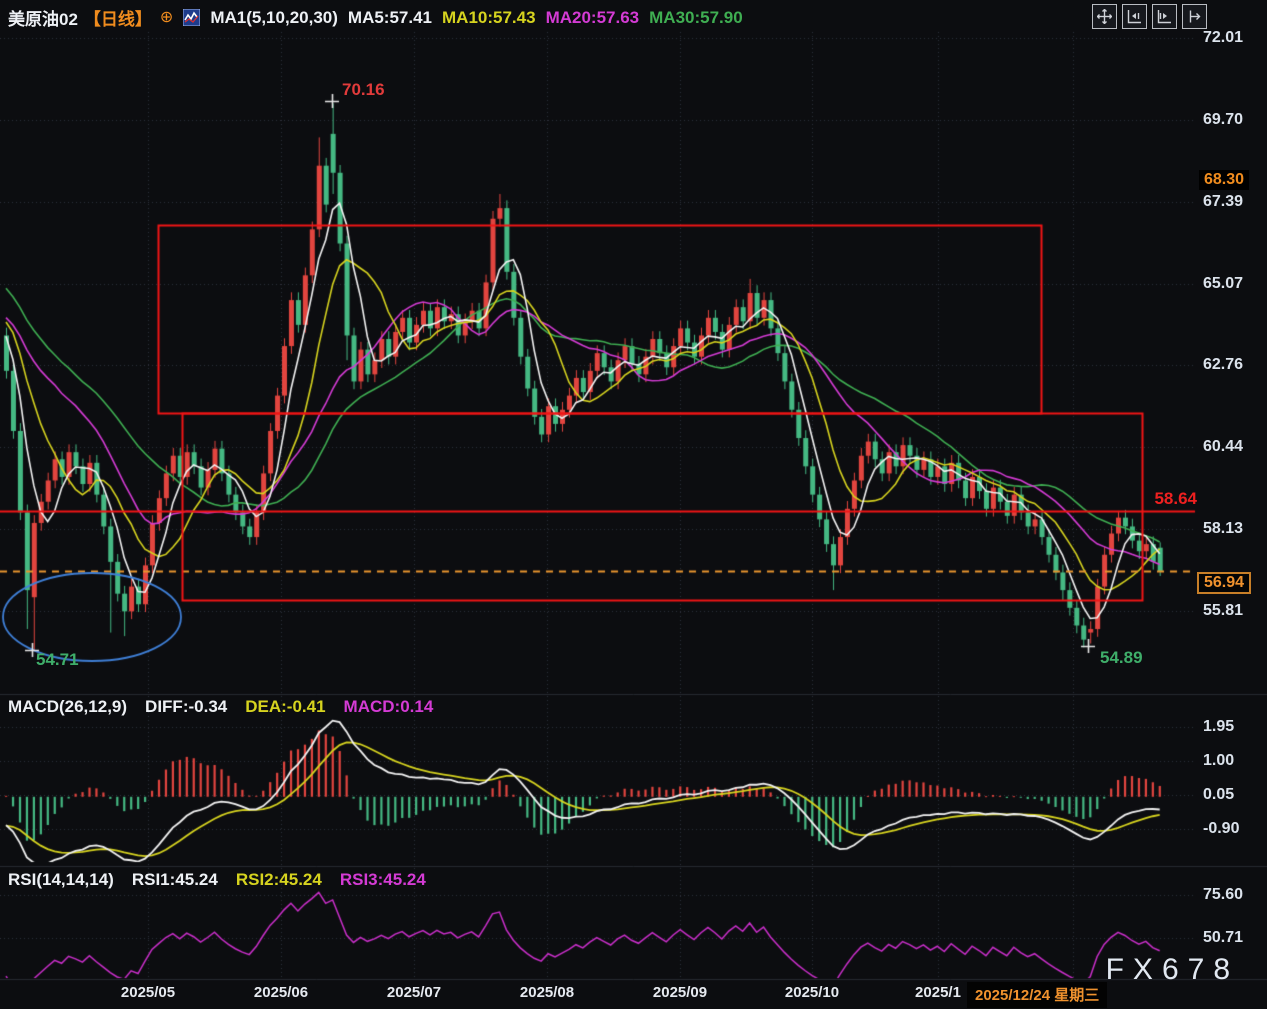  Describe the element at coordinates (489, 17) in the screenshot. I see `ma10-value: MA10:57.43` at that location.